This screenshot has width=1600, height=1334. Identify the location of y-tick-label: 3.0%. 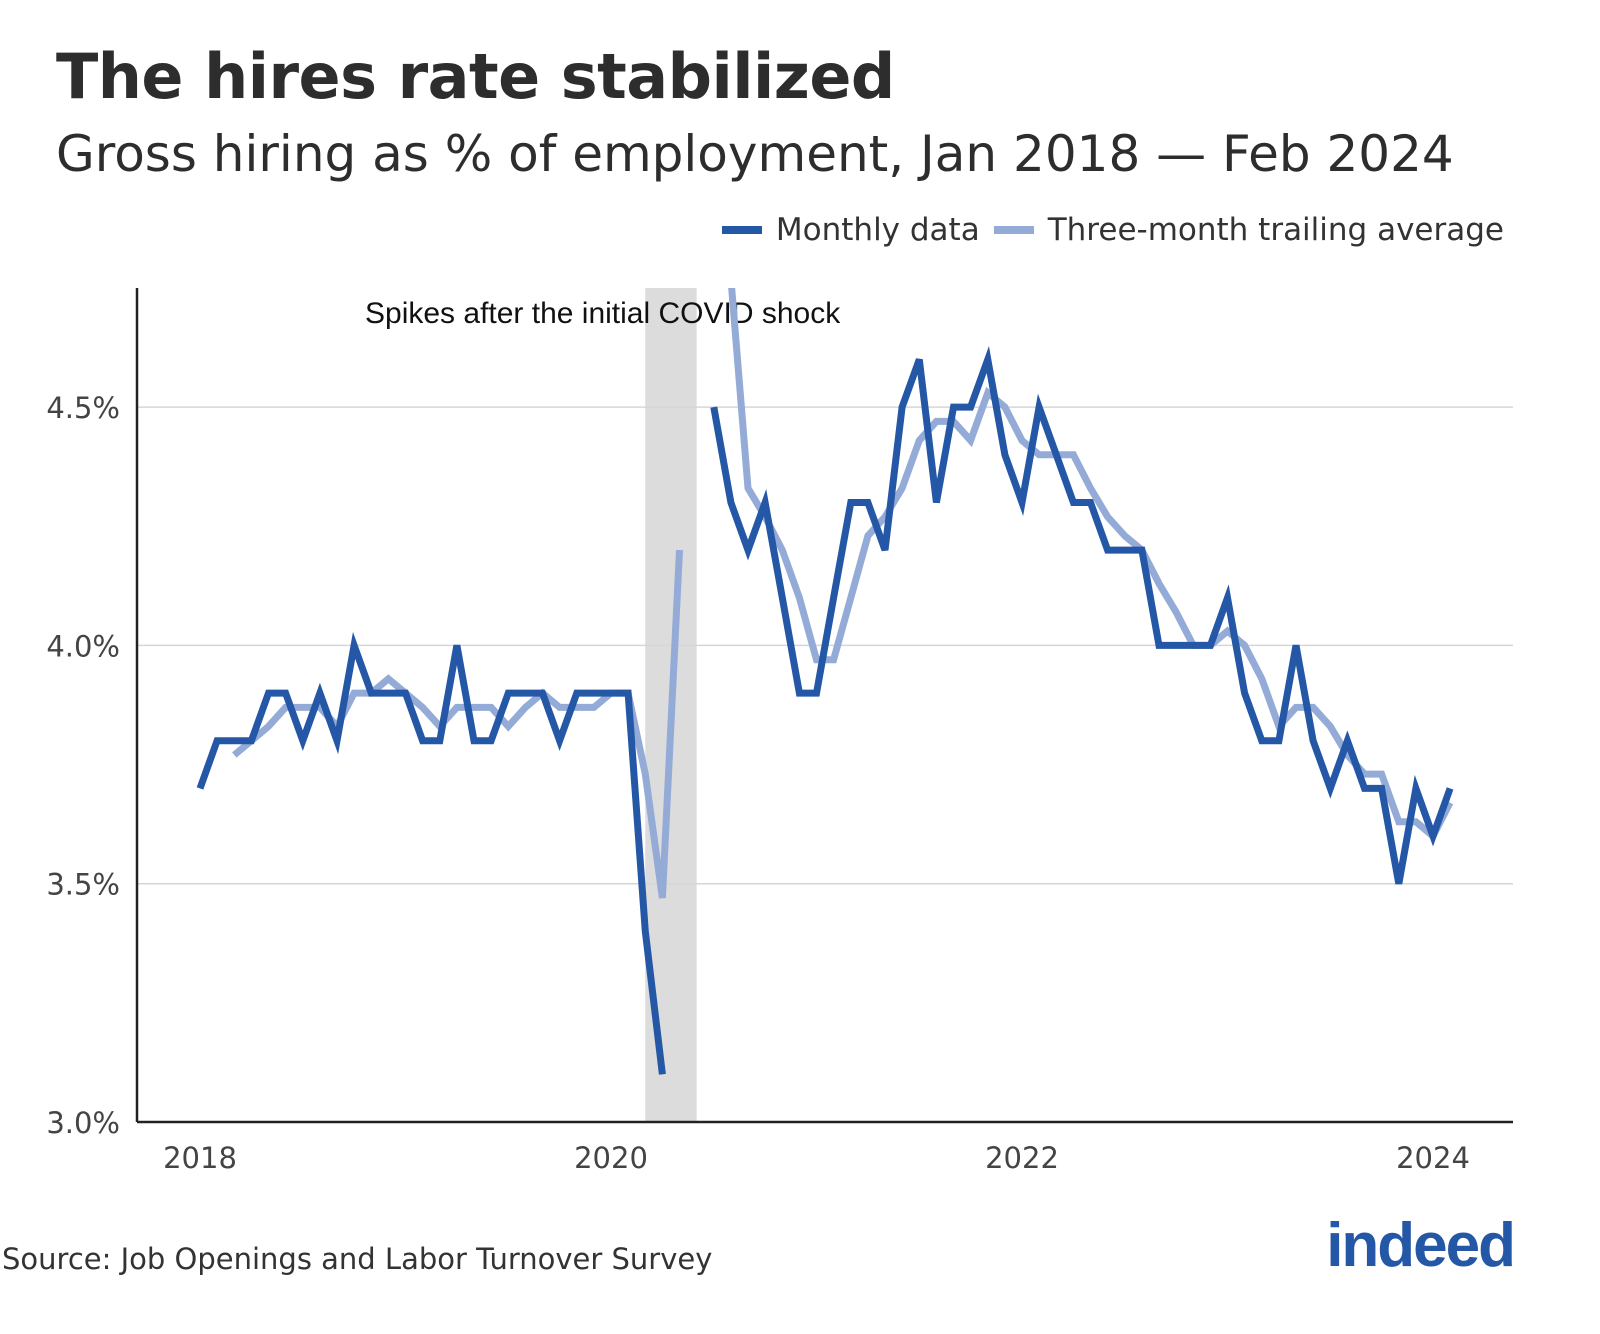
(83, 1123).